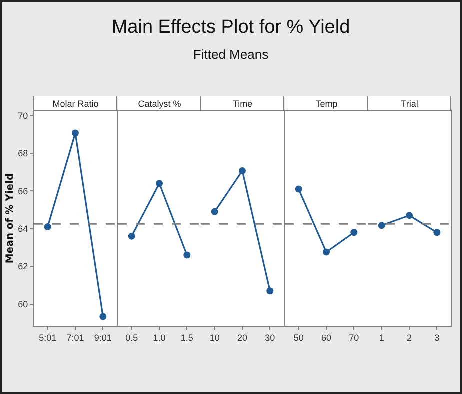 The height and width of the screenshot is (394, 462). Describe the element at coordinates (23, 229) in the screenshot. I see `y-tick-label: 64` at that location.